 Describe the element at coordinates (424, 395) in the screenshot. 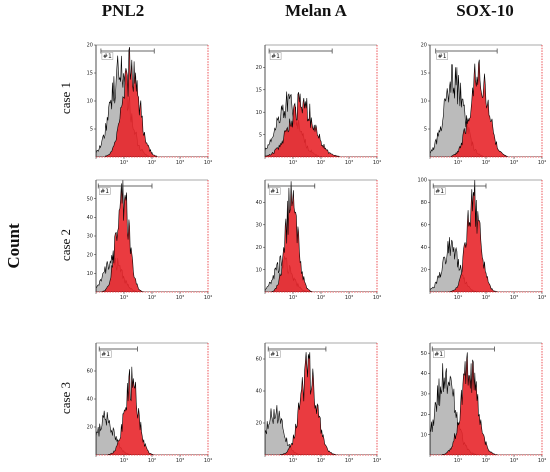

I see `y-tick-label: 30` at that location.